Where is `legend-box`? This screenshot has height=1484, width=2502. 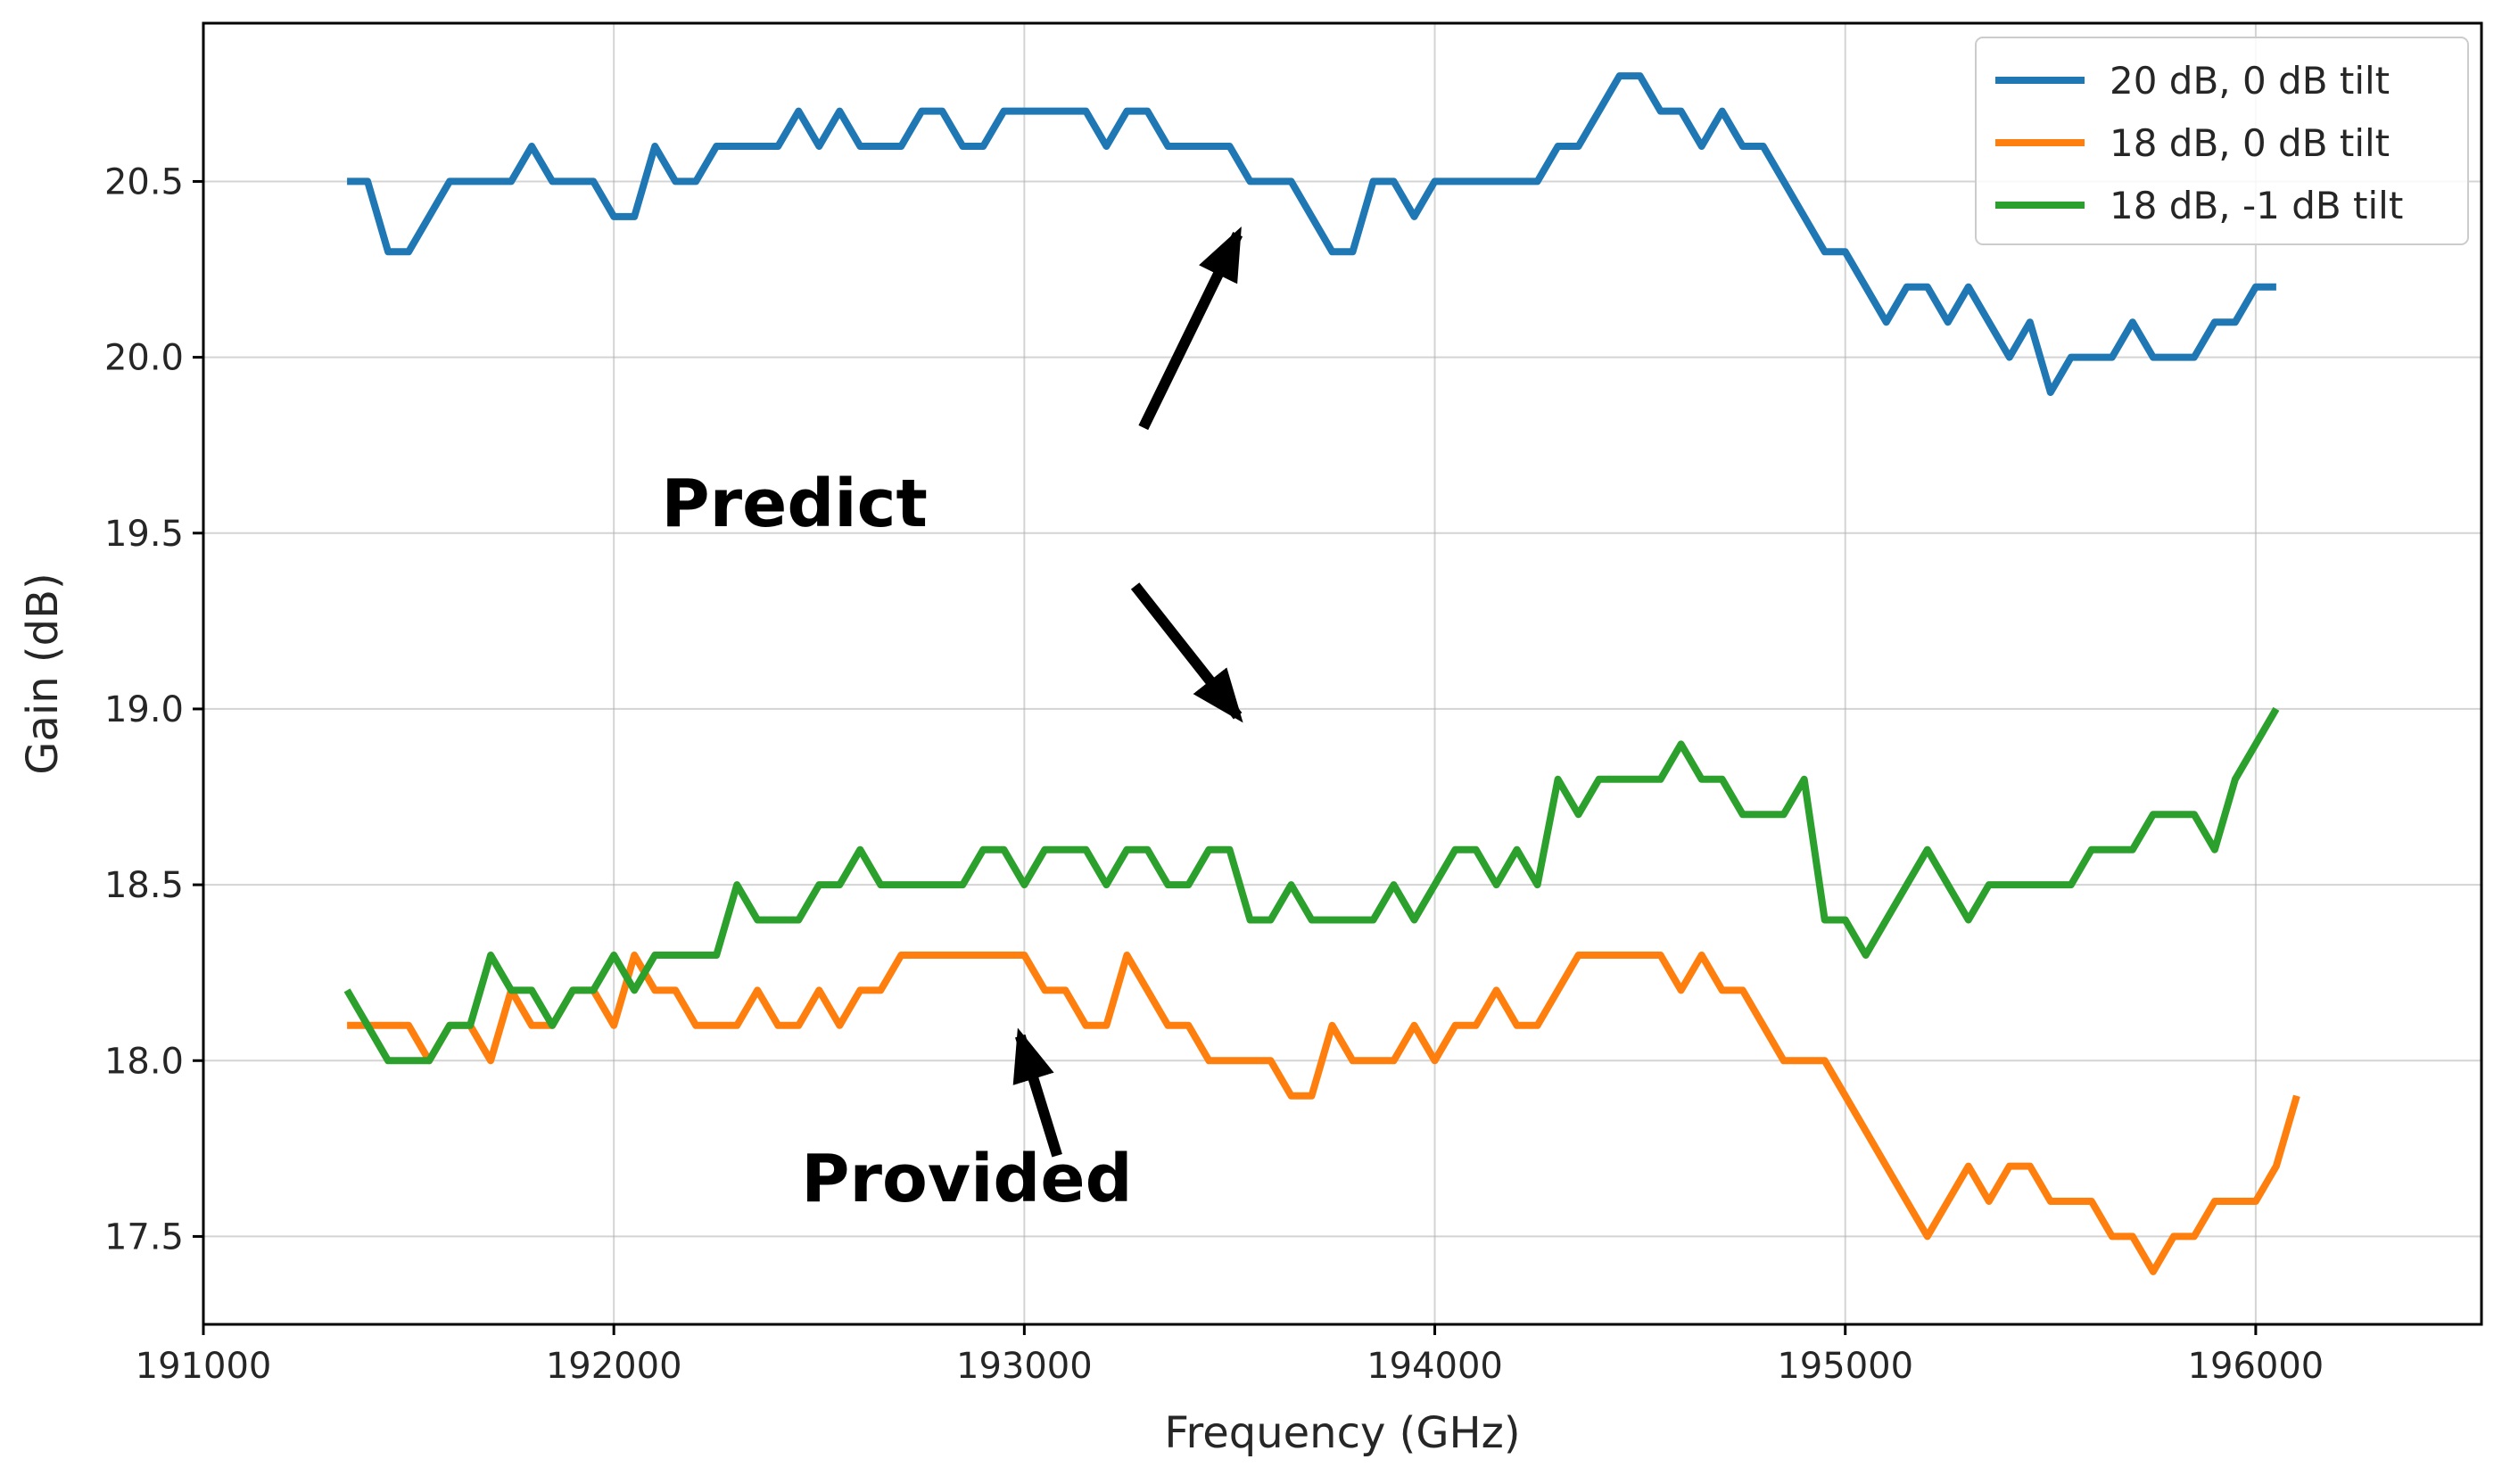 legend-box is located at coordinates (2222, 141).